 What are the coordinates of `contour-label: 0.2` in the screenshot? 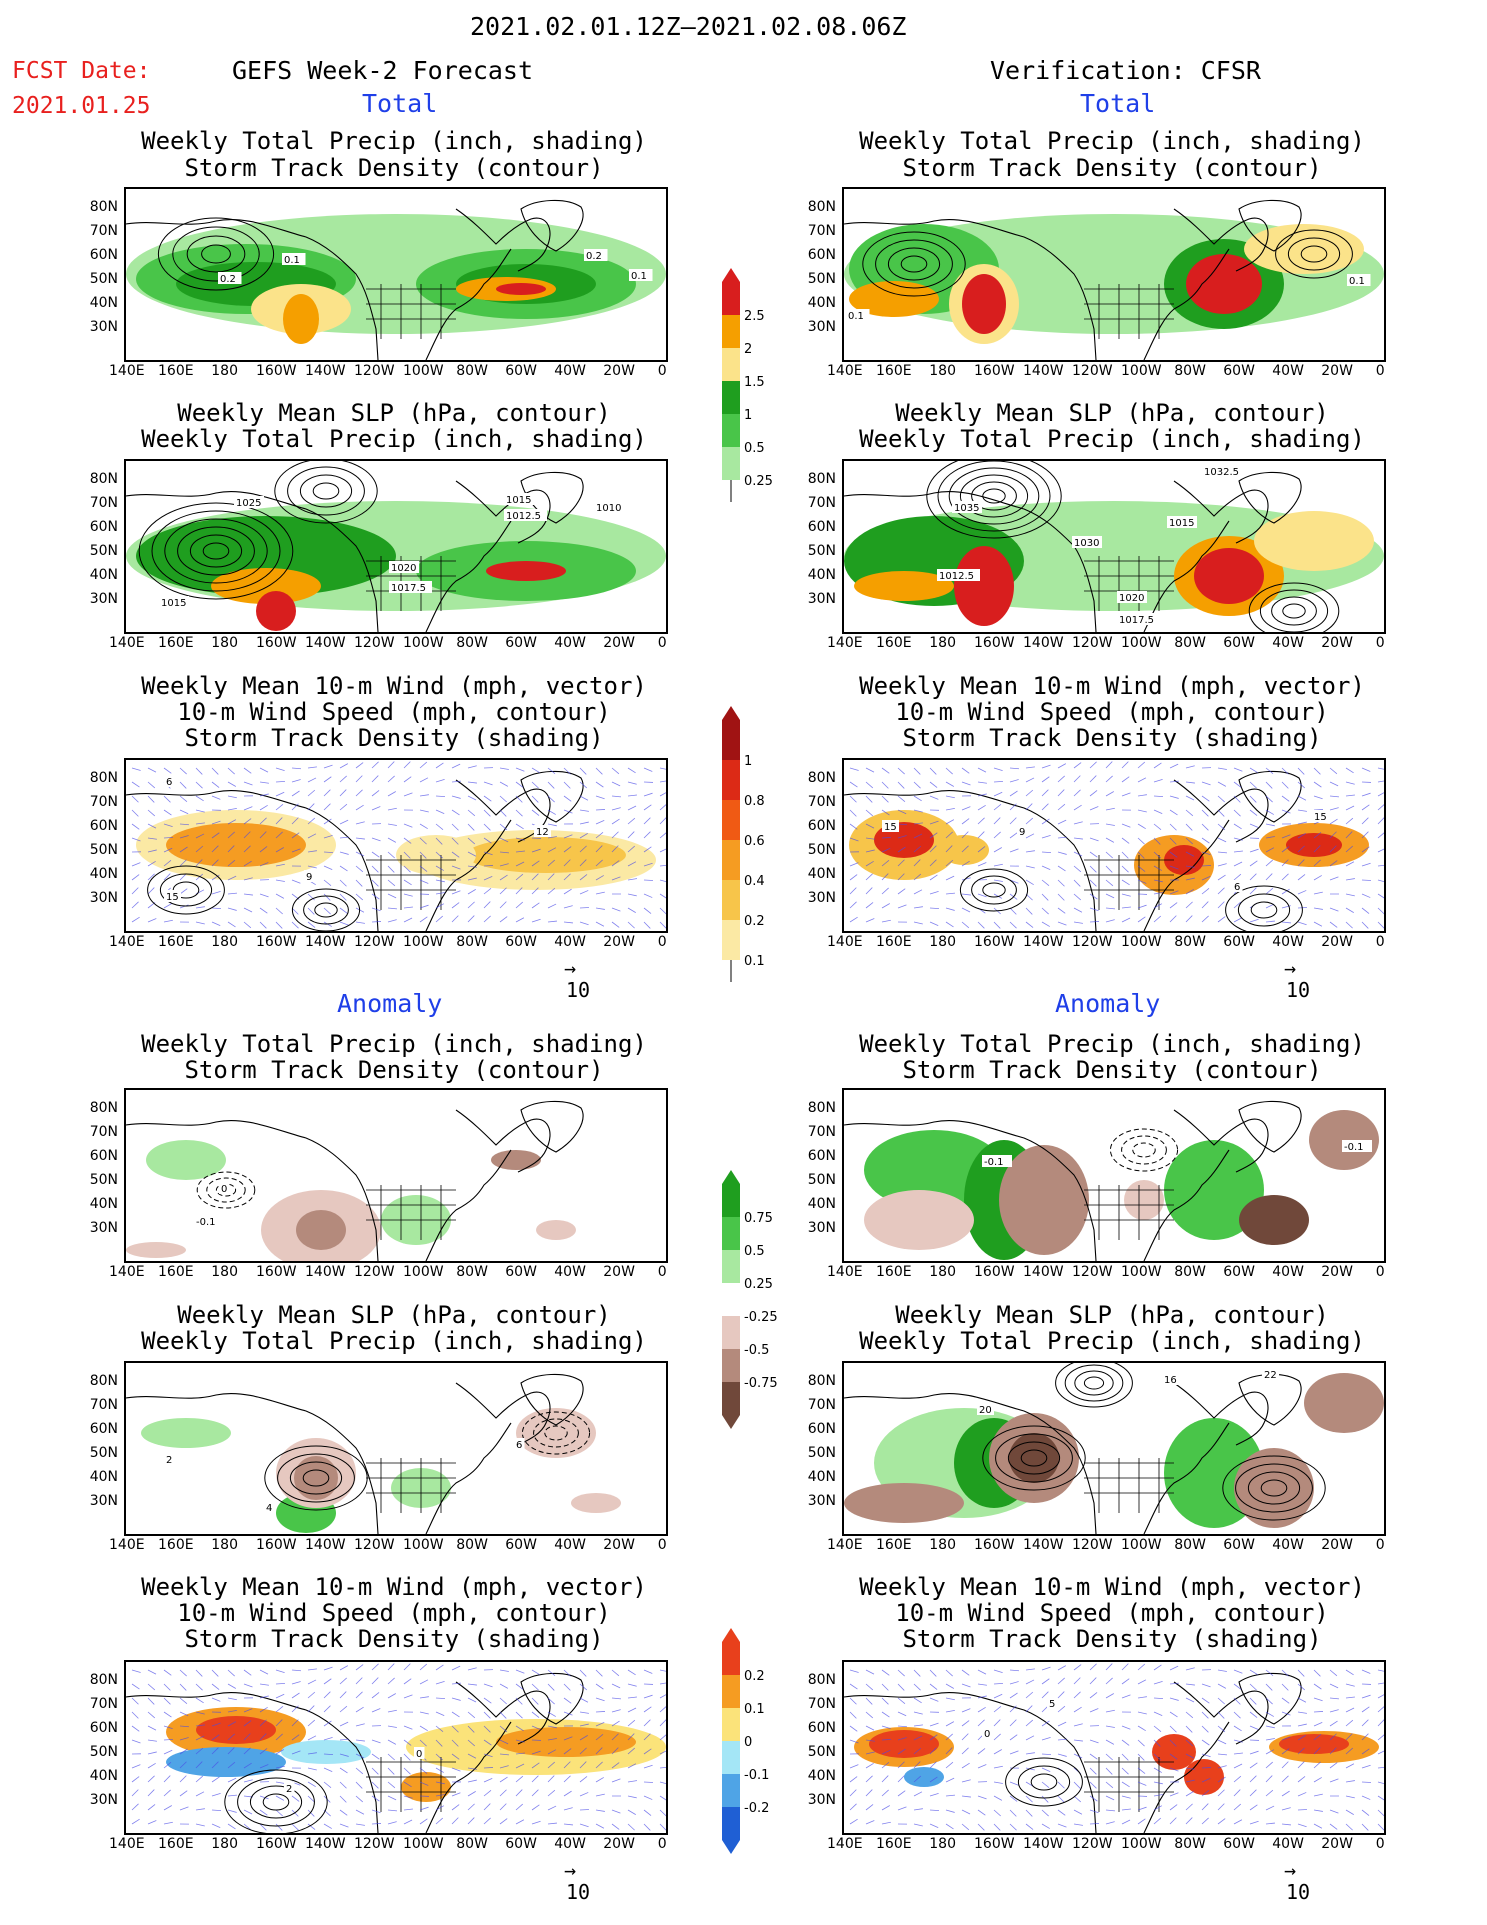 It's located at (228, 279).